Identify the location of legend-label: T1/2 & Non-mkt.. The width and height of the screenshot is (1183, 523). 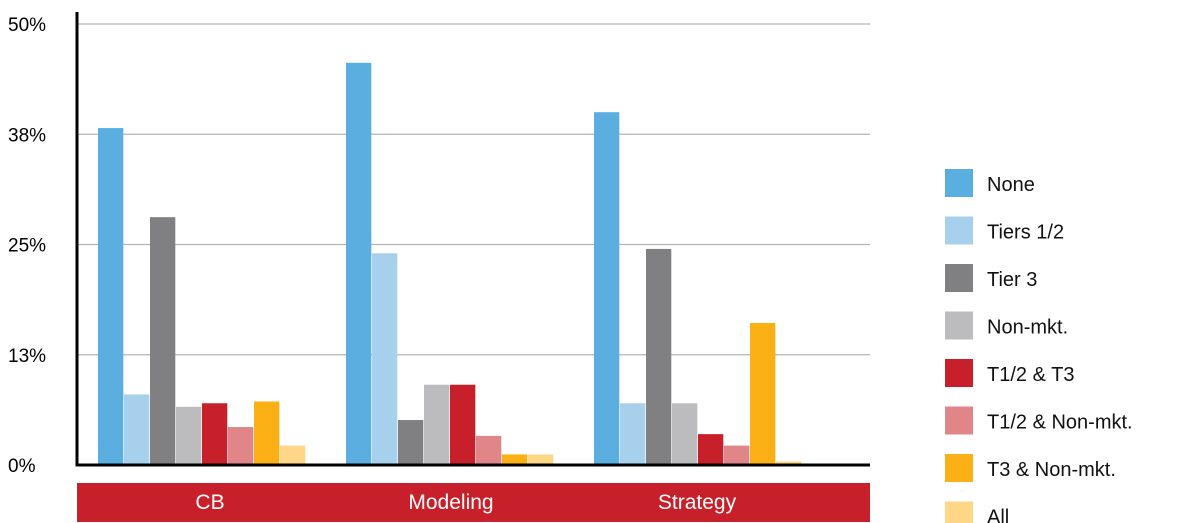
(1060, 423).